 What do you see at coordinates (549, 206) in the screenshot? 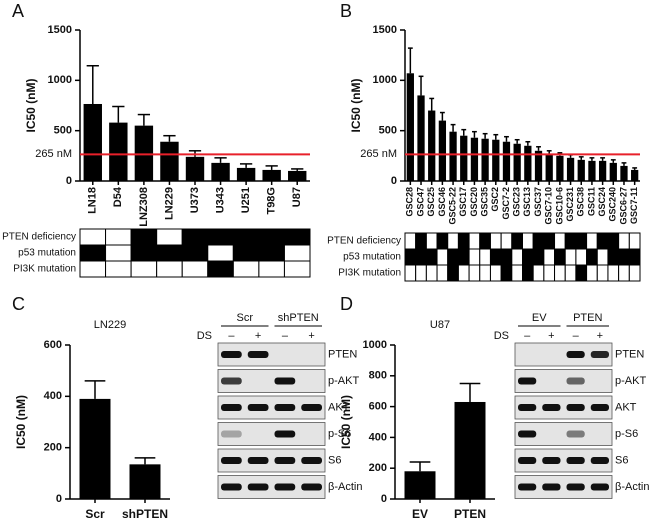
I see `x-tick-label: GSC7-10` at bounding box center [549, 206].